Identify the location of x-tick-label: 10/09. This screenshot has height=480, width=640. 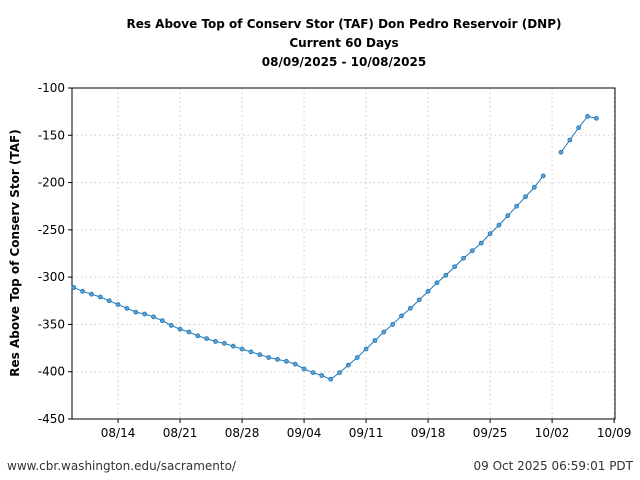
(614, 433).